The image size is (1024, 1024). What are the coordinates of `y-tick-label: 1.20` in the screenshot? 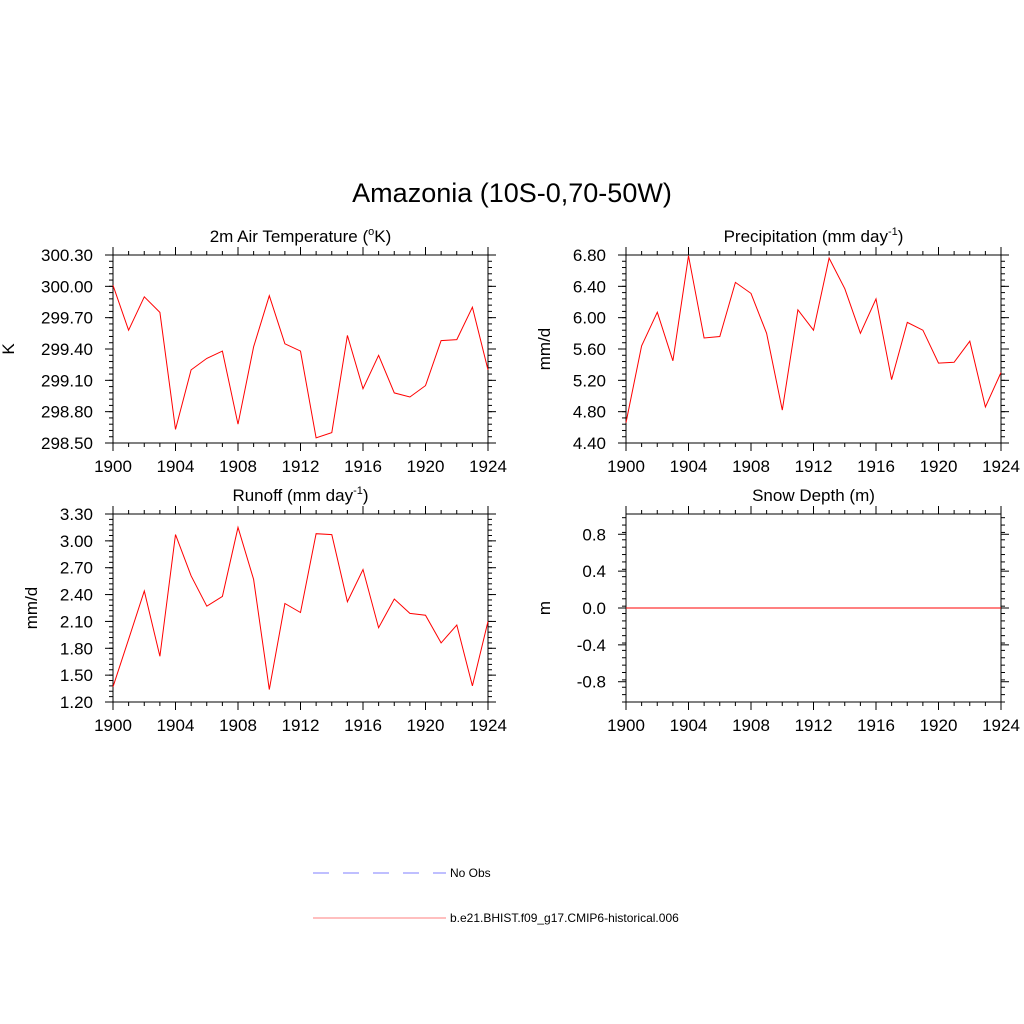 It's located at (76, 702).